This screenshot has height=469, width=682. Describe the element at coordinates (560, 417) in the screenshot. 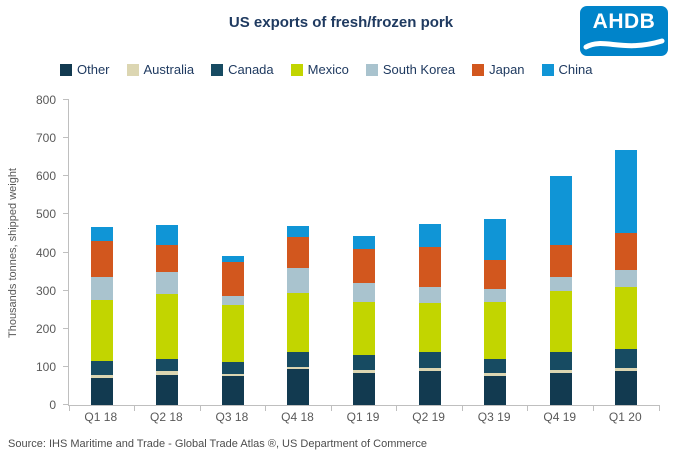

I see `x-tick-label: Q4 19` at that location.